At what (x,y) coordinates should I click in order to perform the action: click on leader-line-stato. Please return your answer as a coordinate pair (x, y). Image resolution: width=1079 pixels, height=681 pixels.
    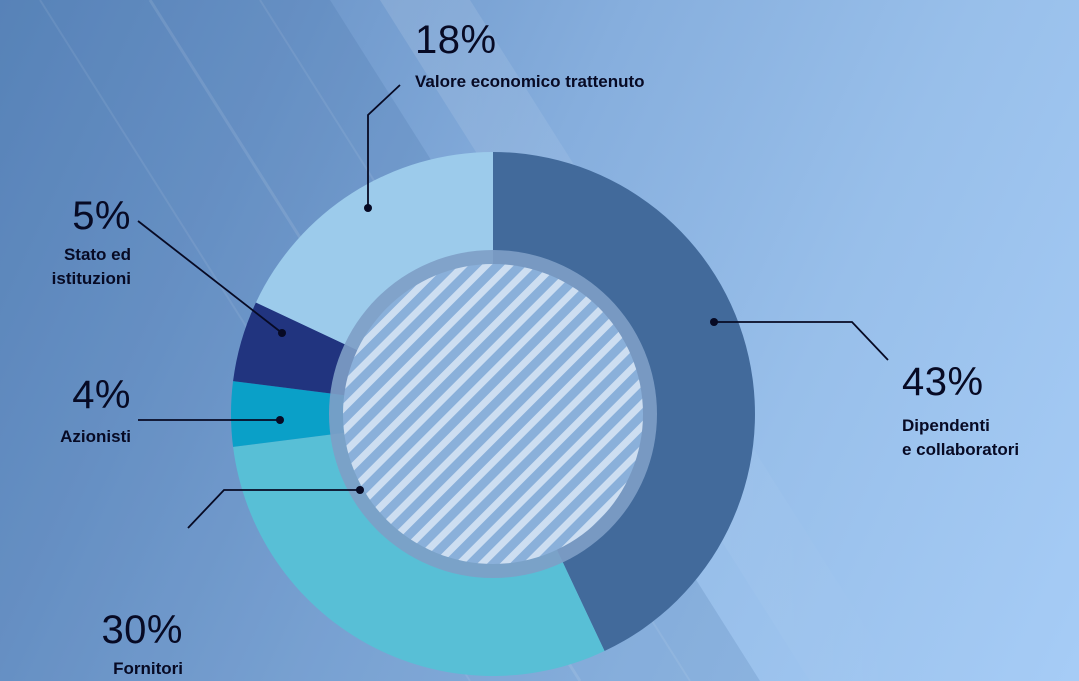
    Looking at the image, I should click on (210, 277).